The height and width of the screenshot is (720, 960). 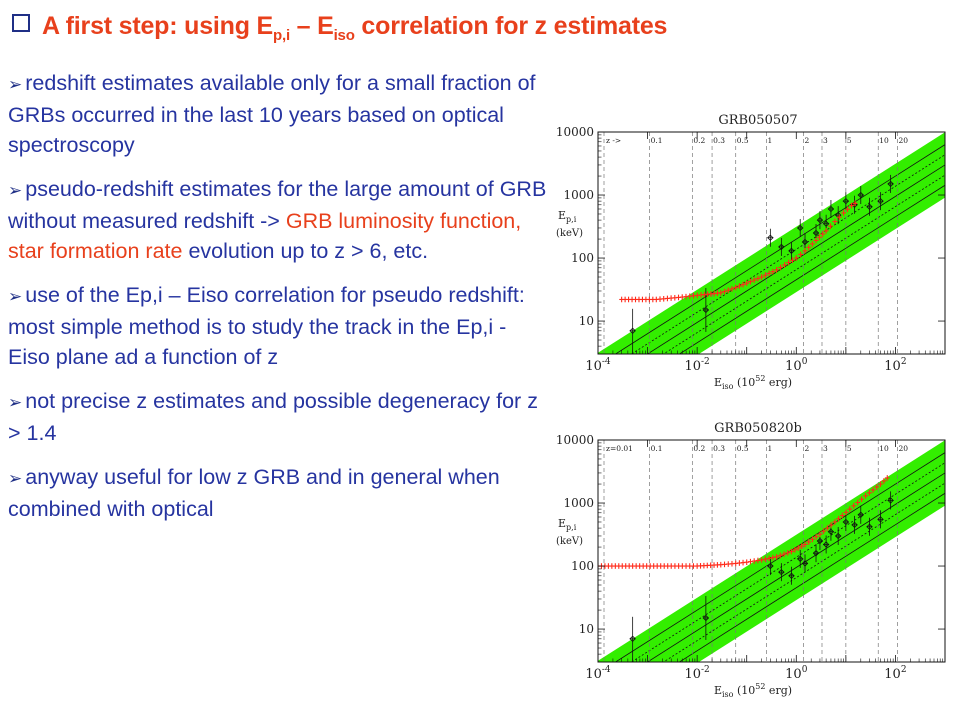 I want to click on title-text-1: A first step: using E, so click(x=158, y=26).